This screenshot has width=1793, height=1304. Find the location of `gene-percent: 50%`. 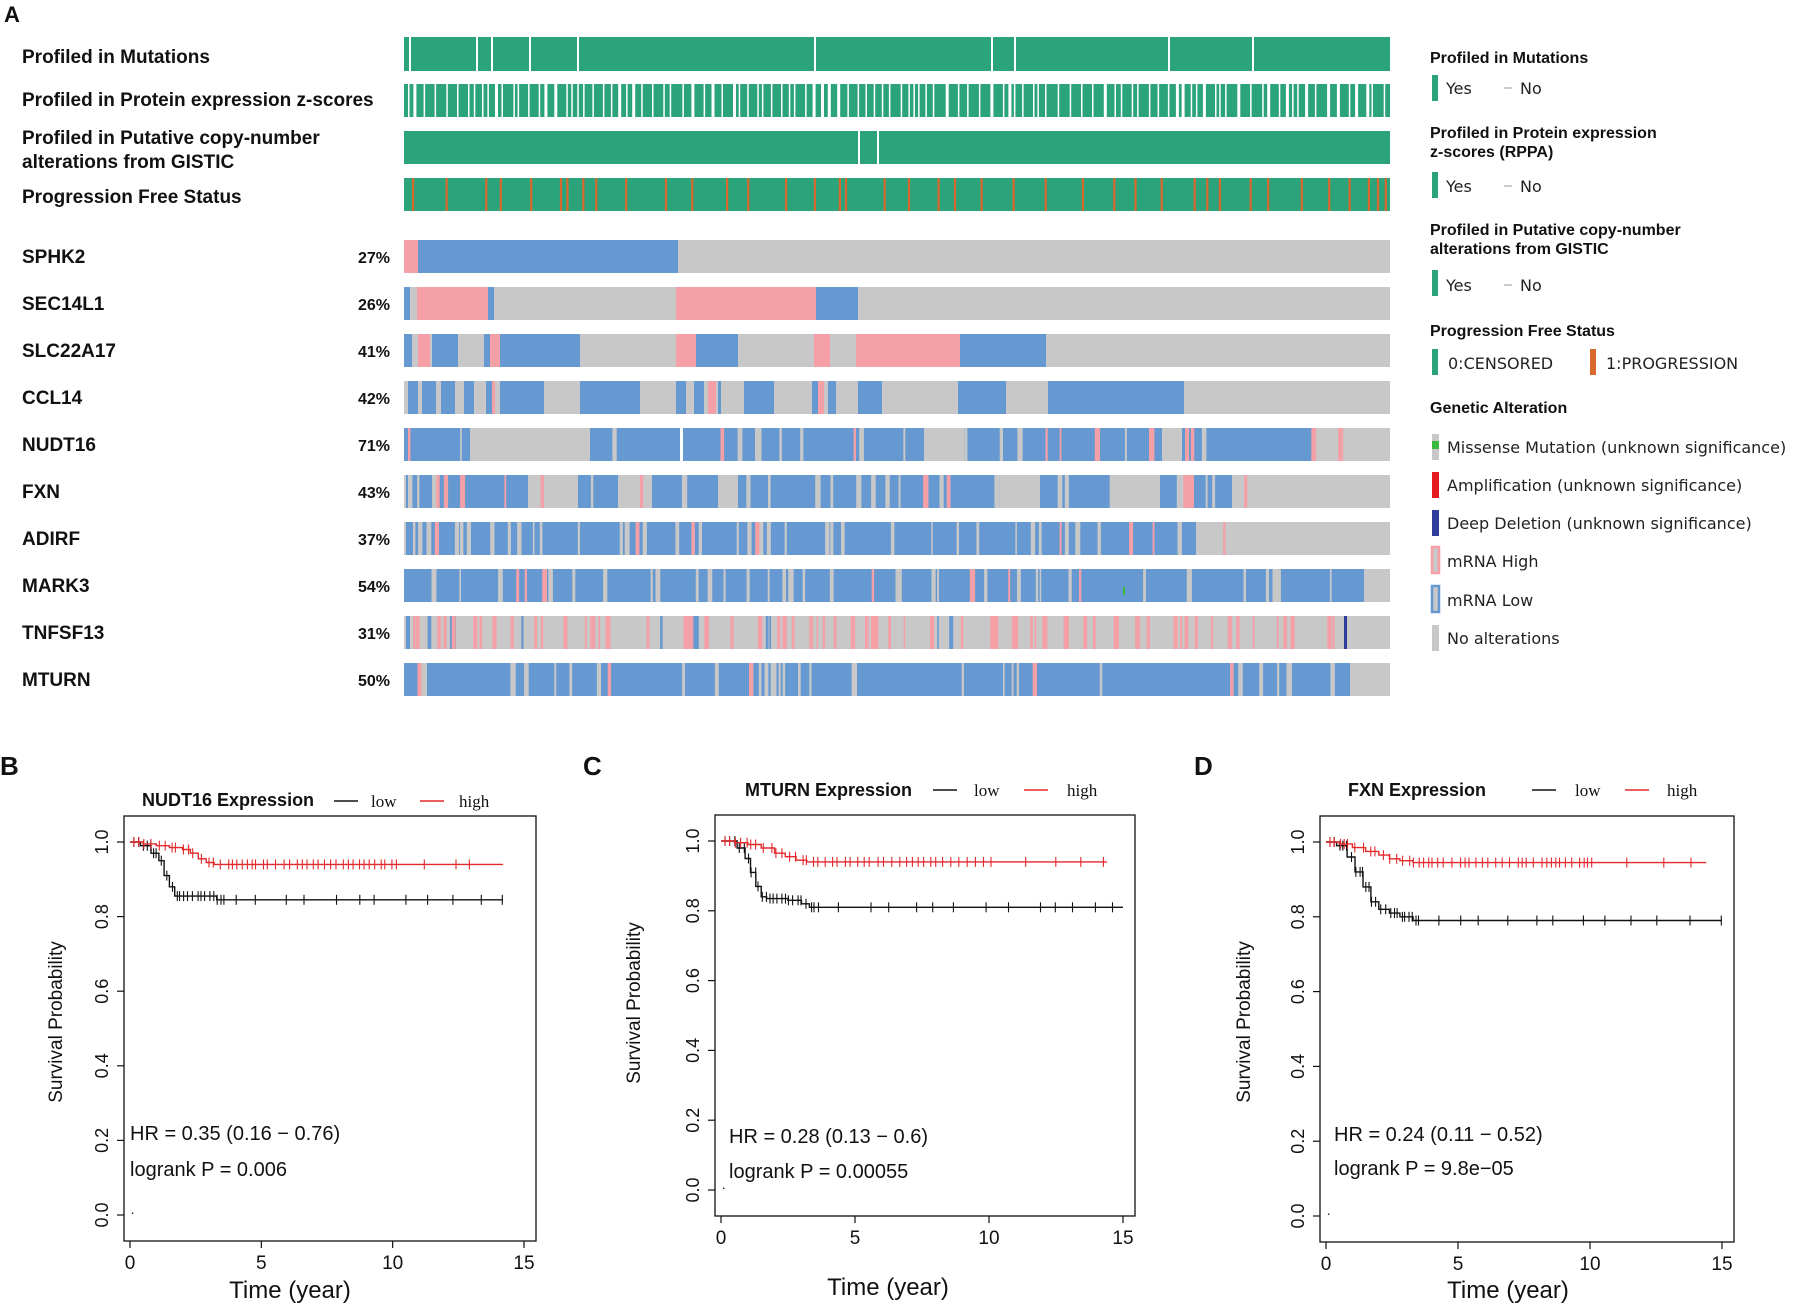

gene-percent: 50% is located at coordinates (374, 681).